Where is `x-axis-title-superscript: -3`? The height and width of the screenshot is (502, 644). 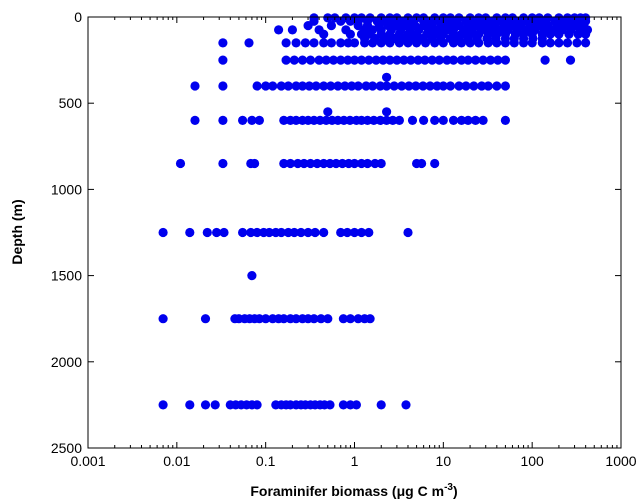
x-axis-title-superscript: -3 is located at coordinates (448, 487).